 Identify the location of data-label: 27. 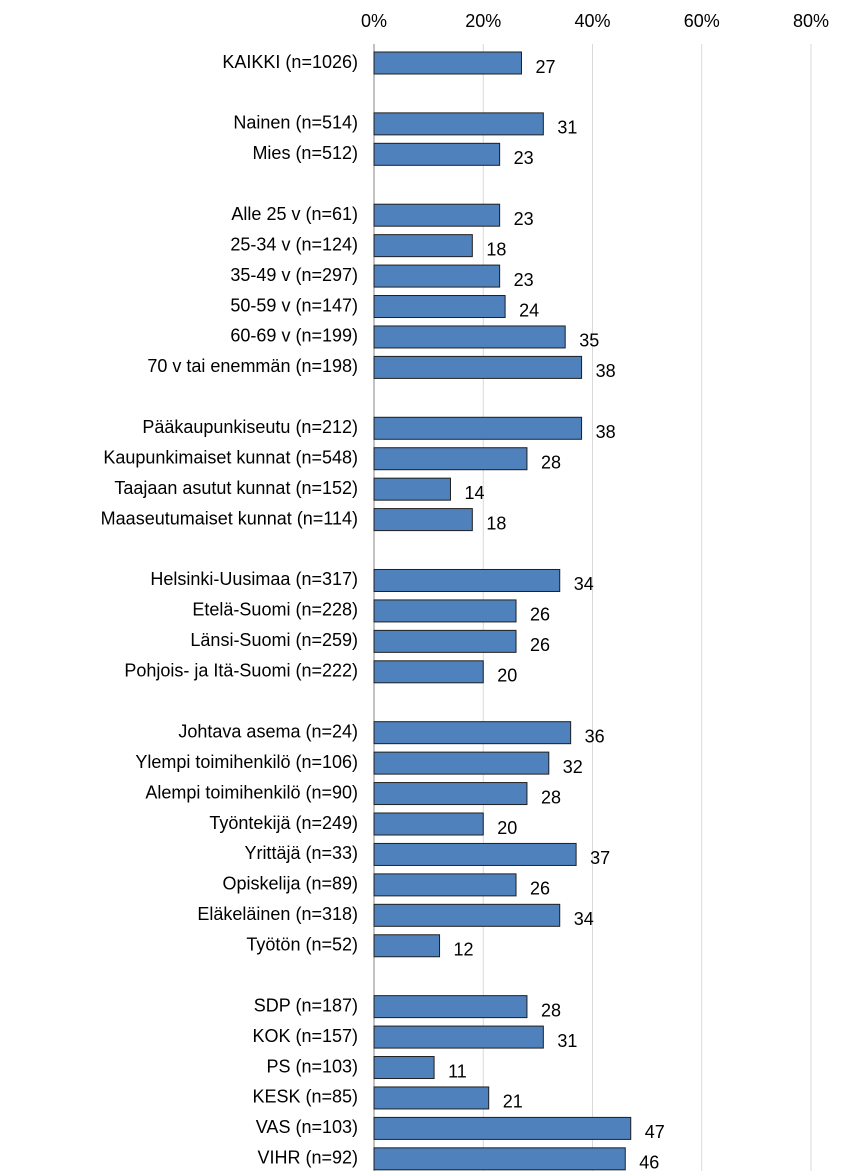
(545, 67).